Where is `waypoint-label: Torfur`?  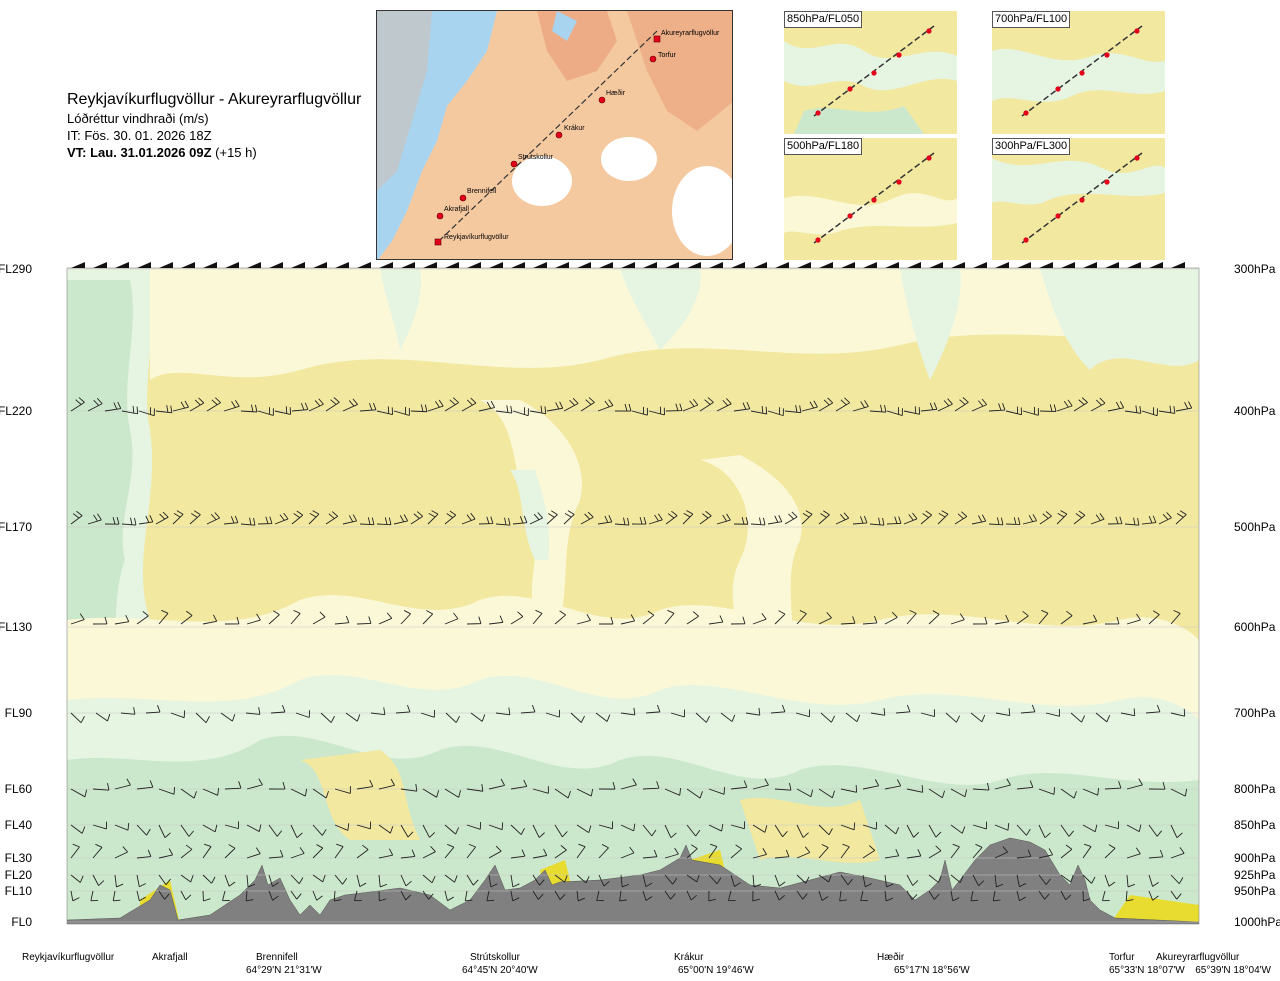 waypoint-label: Torfur is located at coordinates (1122, 957).